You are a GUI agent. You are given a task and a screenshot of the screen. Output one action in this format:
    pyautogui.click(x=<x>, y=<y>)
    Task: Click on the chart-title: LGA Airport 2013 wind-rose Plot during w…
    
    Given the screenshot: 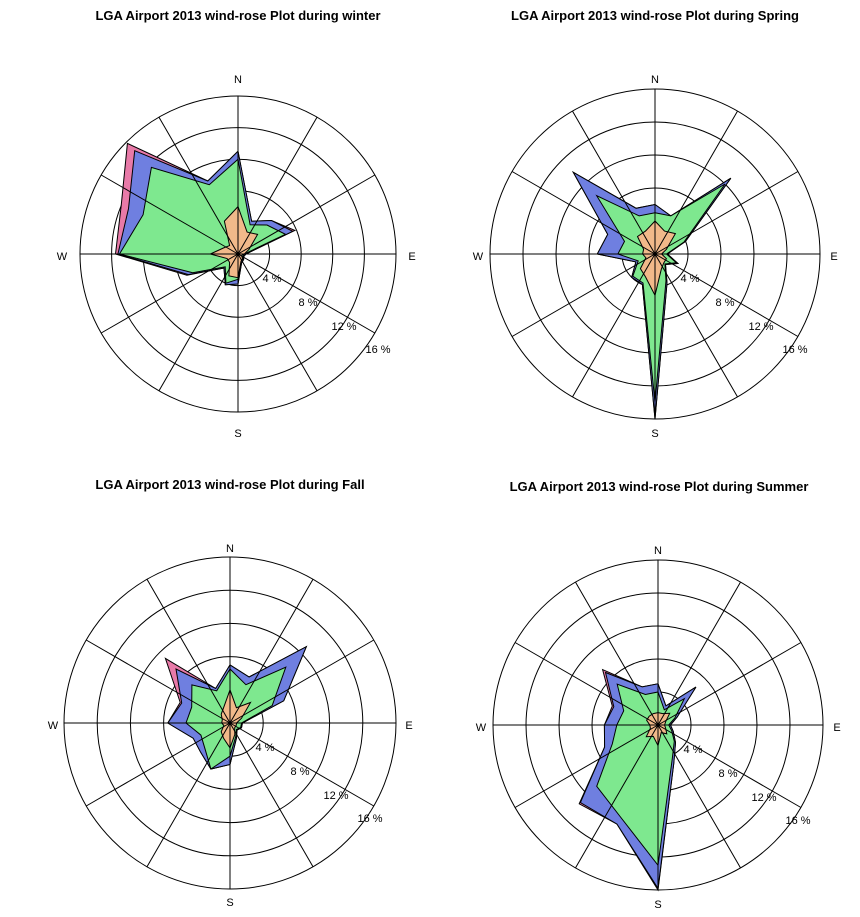 What is the action you would take?
    pyautogui.click(x=237, y=15)
    